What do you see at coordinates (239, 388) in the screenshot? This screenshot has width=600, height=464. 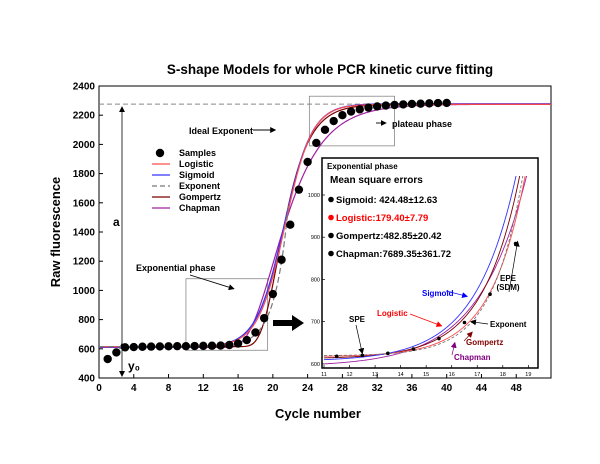 I see `x-tick-label: 16` at bounding box center [239, 388].